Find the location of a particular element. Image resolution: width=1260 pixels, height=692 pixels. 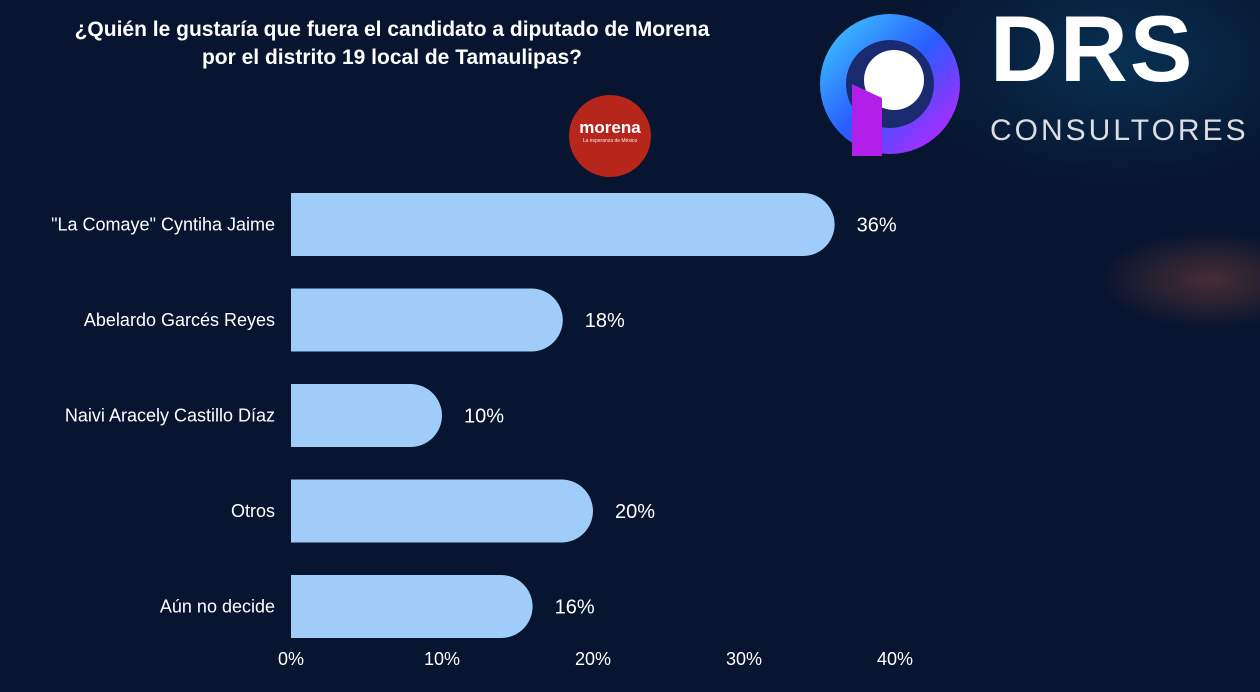

value-label-1: 36% is located at coordinates (877, 226).